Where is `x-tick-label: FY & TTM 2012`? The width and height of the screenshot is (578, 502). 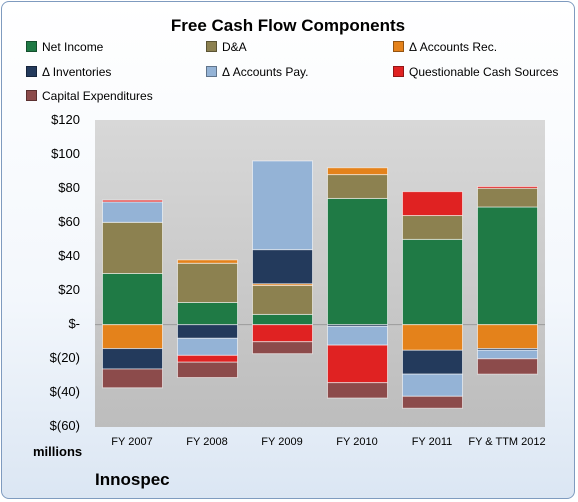
x-tick-label: FY & TTM 2012 is located at coordinates (507, 442).